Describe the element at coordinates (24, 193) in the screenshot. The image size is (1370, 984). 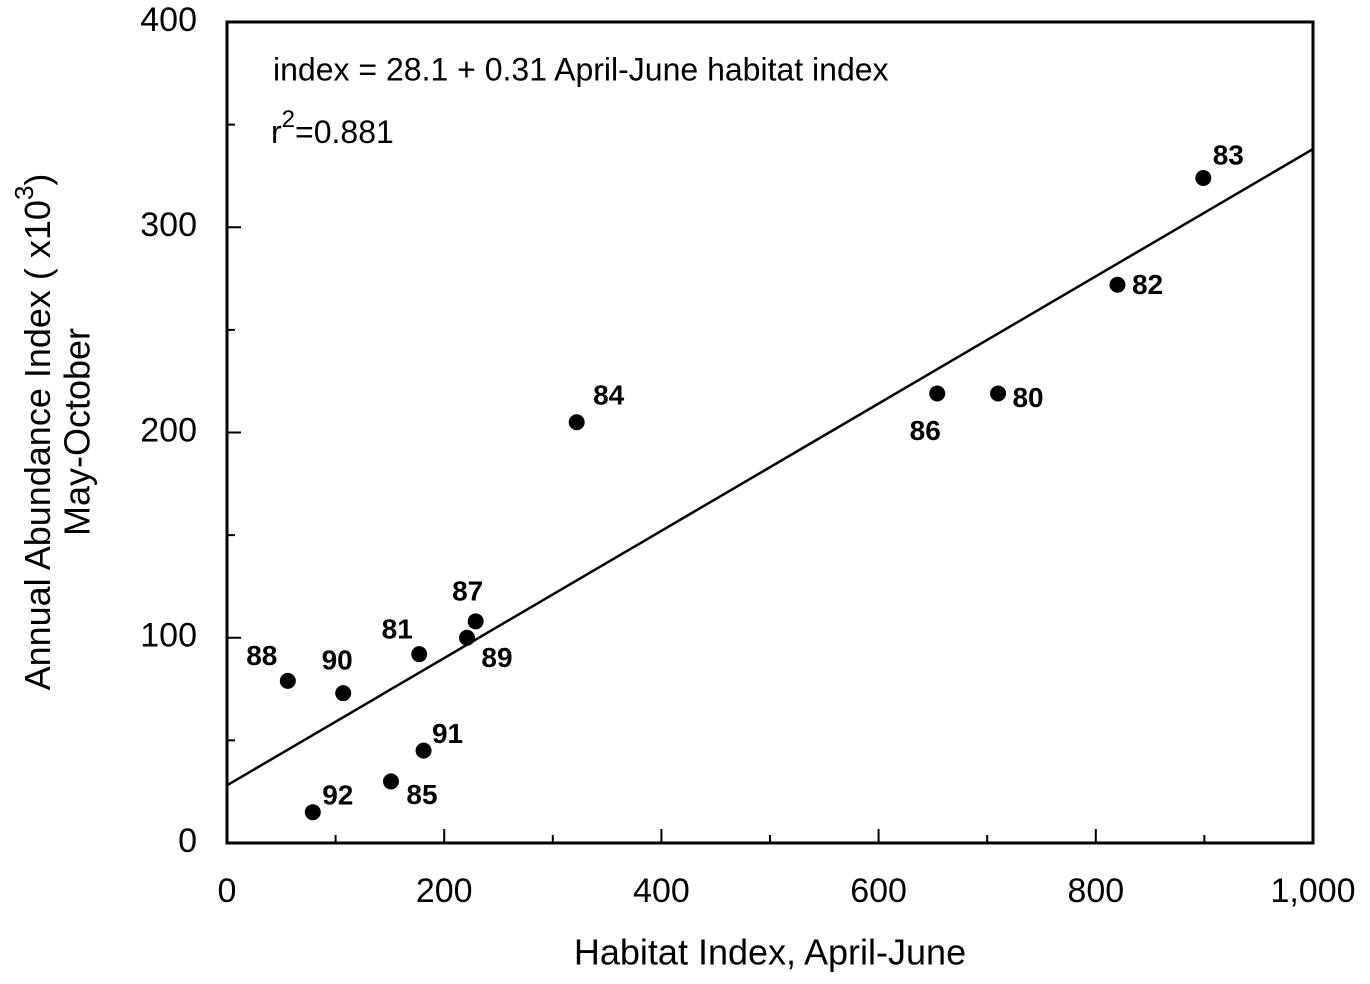
I see `y-label-sup: 3` at that location.